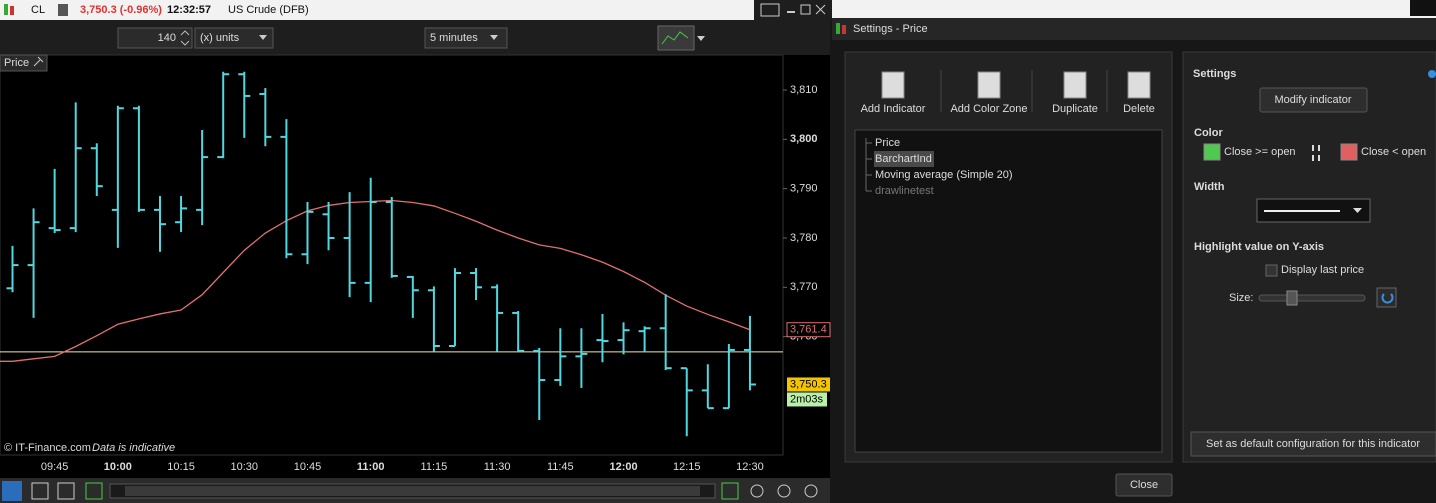 This screenshot has height=503, width=1436. Describe the element at coordinates (890, 29) in the screenshot. I see `dialog-title: Settings - Price` at that location.